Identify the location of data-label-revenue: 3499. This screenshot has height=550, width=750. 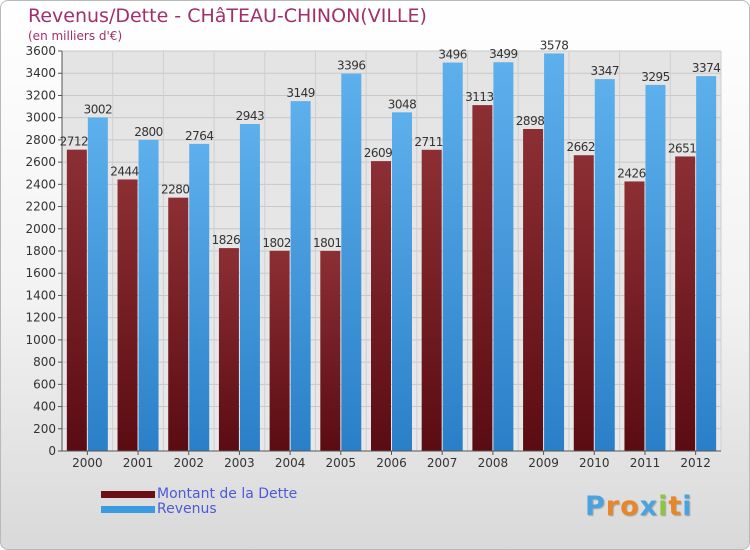
(503, 54).